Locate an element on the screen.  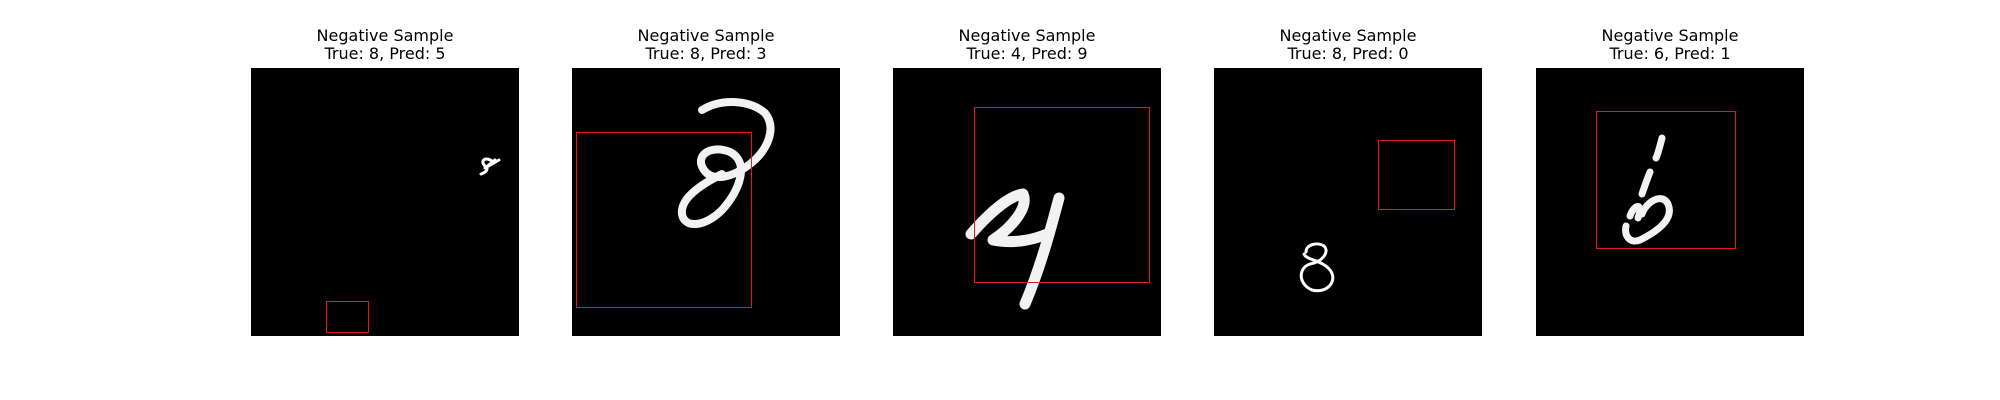
sample-panel-2: Negative Sample True: 8, Pred: 3 is located at coordinates (706, 200).